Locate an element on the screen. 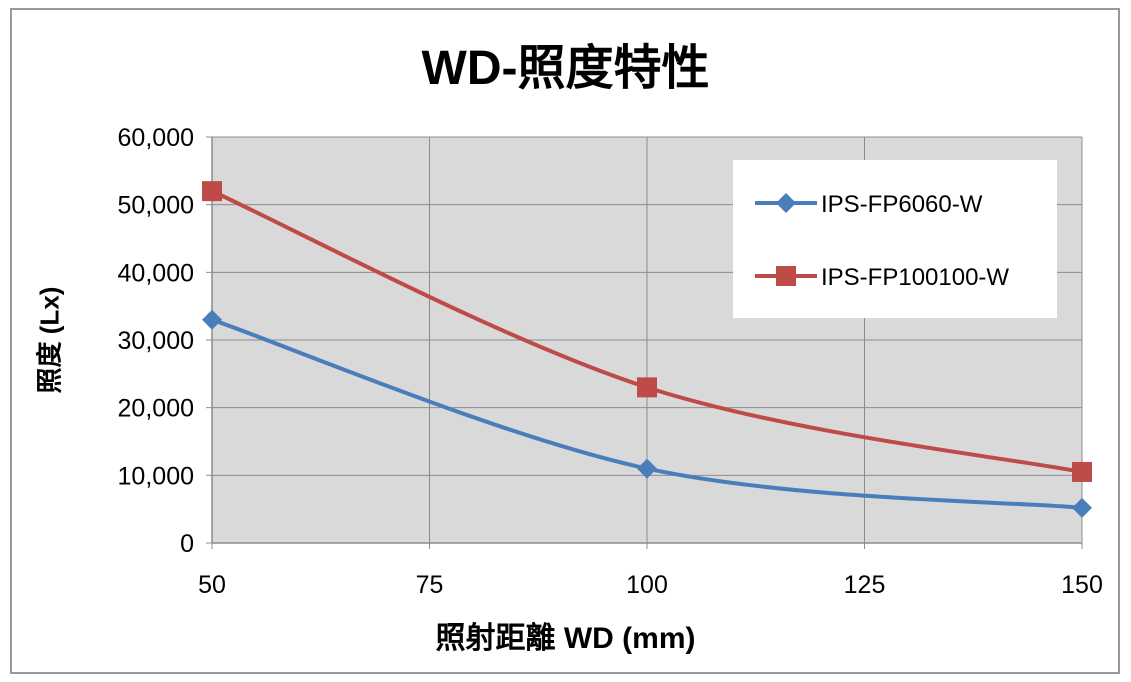 Image resolution: width=1131 pixels, height=682 pixels. x-axis-label: 照射距離 WD (mm) is located at coordinates (565, 638).